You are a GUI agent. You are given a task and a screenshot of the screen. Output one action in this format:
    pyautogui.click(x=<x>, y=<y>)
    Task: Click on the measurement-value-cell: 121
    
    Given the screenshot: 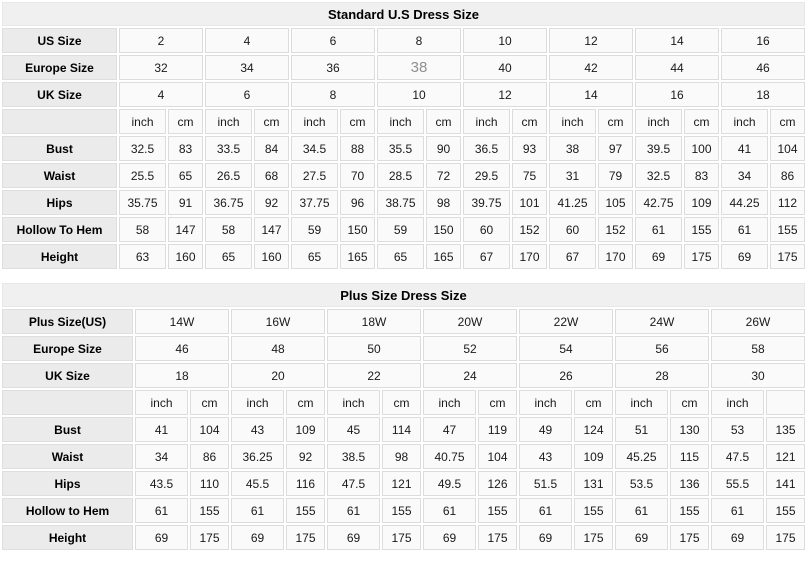 What is the action you would take?
    pyautogui.click(x=401, y=483)
    